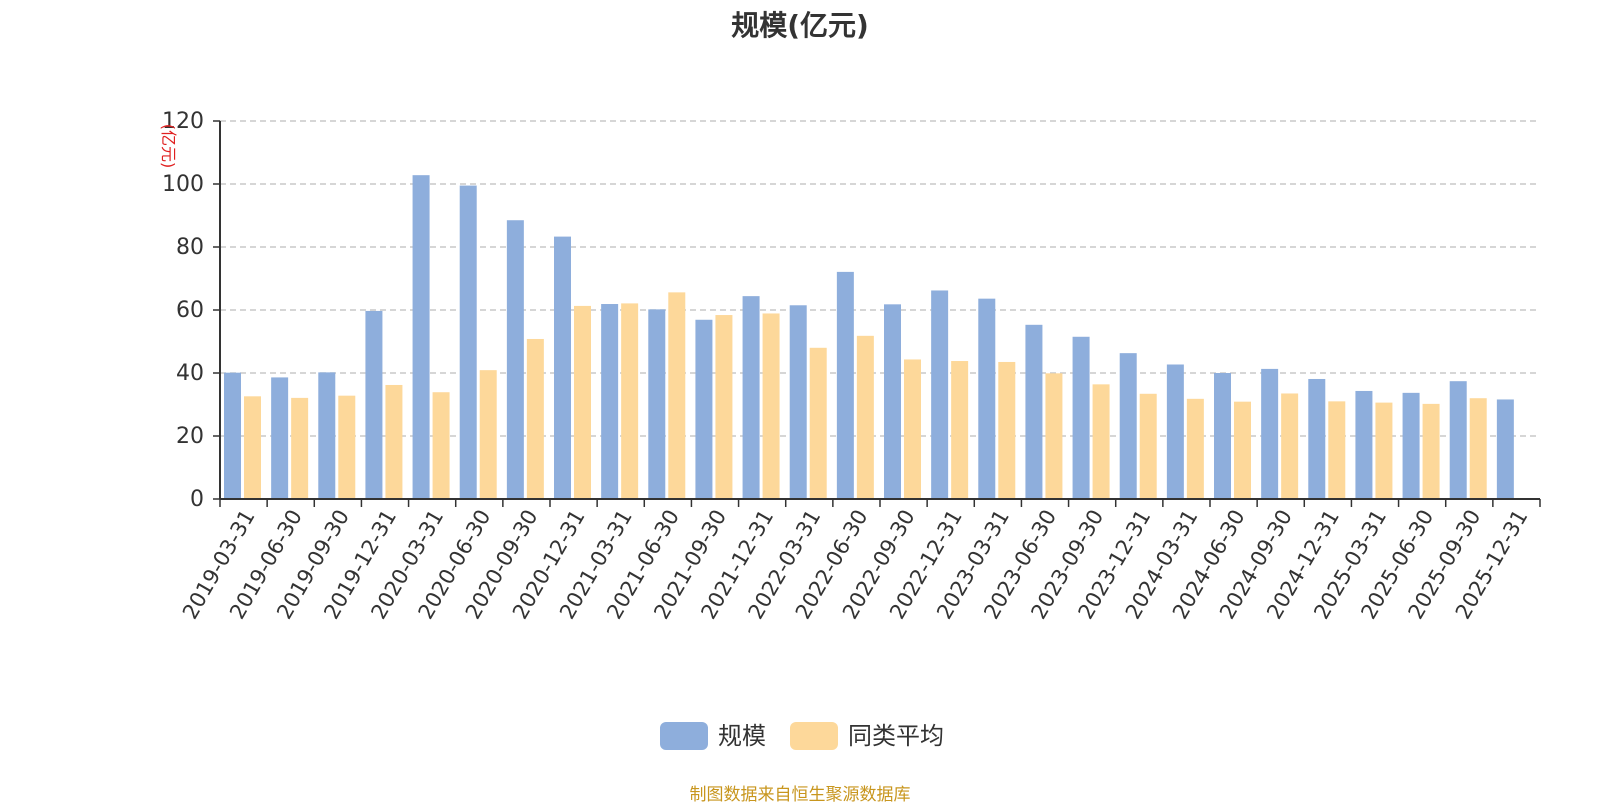  Describe the element at coordinates (190, 310) in the screenshot. I see `y-tick-label: 60` at that location.